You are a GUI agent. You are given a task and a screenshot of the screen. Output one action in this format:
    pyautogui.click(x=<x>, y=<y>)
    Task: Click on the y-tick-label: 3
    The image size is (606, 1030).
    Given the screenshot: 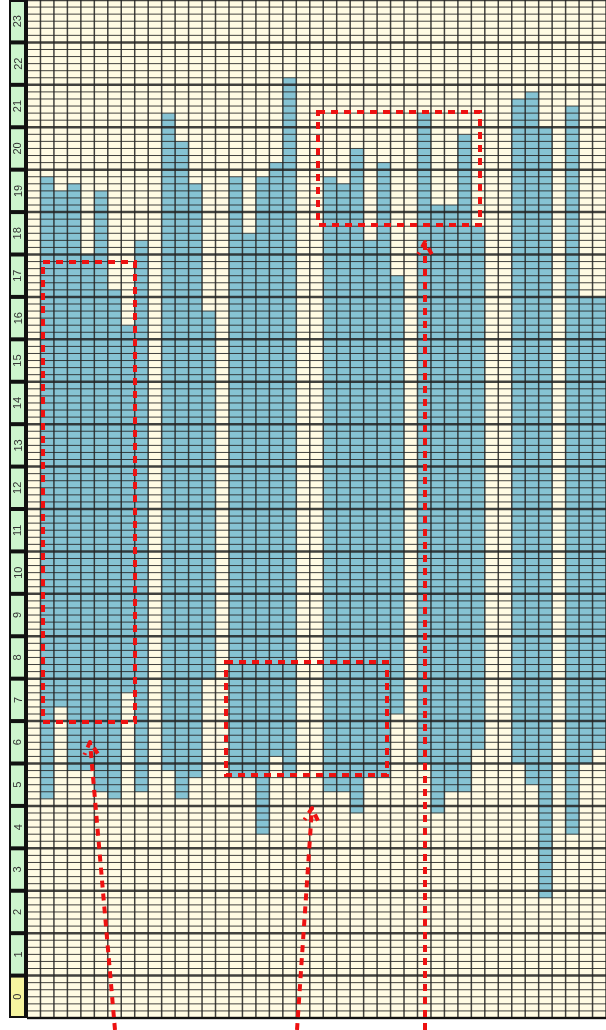 What is the action you would take?
    pyautogui.click(x=17, y=869)
    